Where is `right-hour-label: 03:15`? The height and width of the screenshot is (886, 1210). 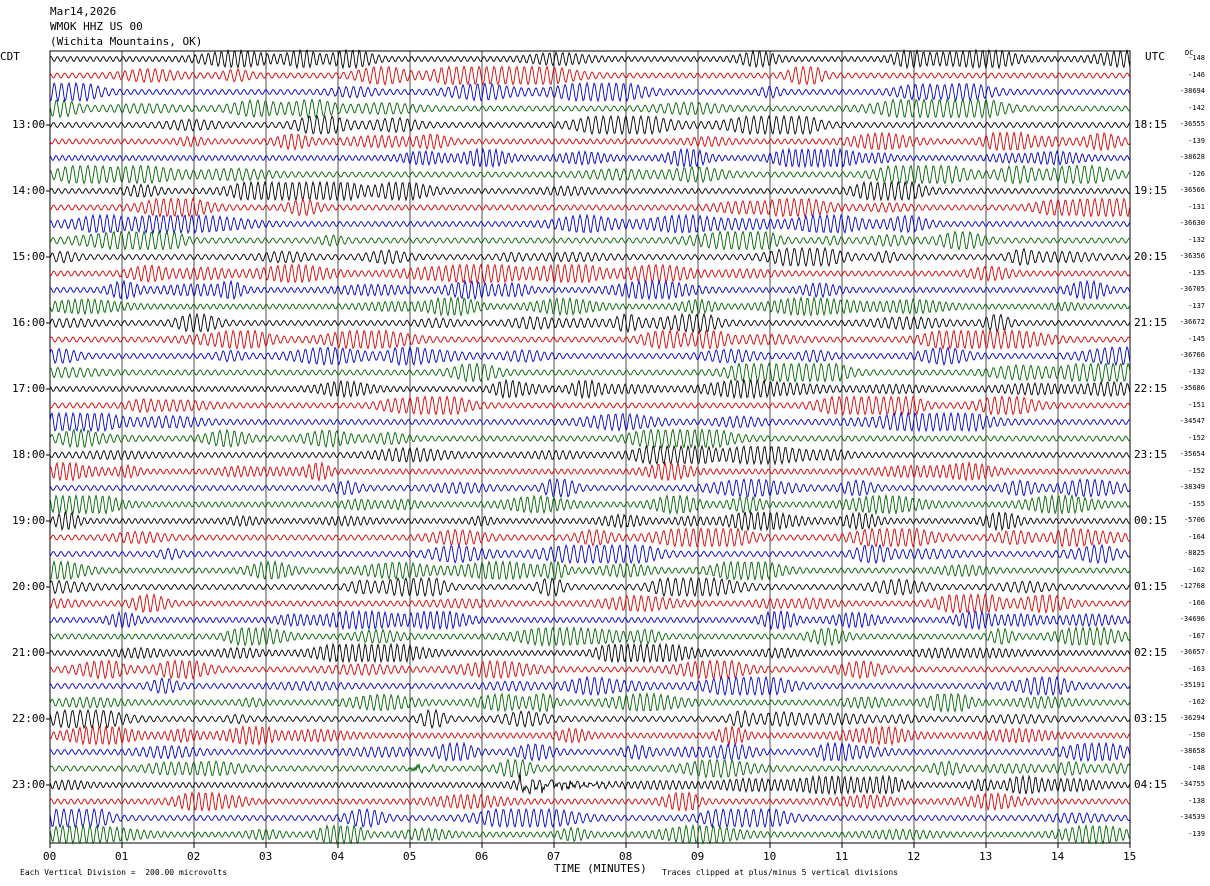
right-hour-label: 03:15 is located at coordinates (1151, 718).